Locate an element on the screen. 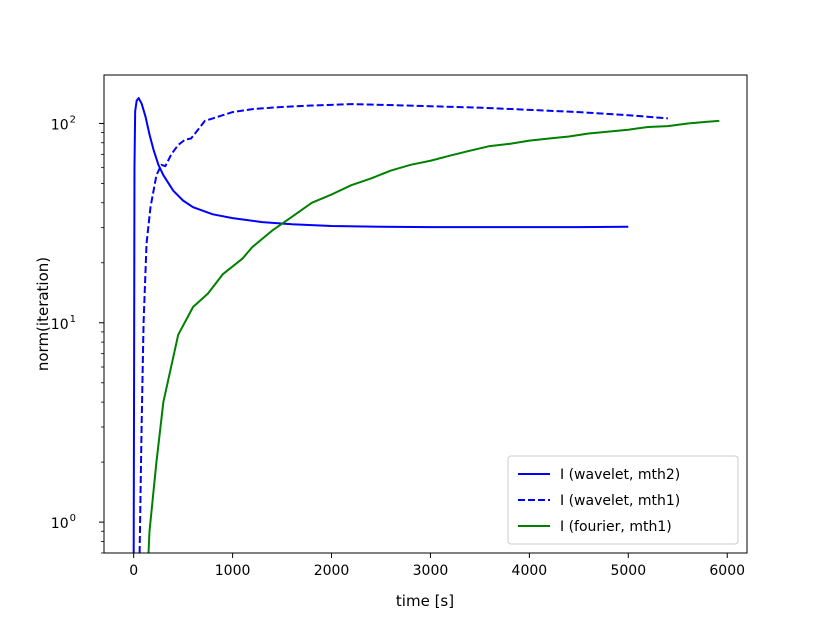 Image resolution: width=830 pixels, height=623 pixels. x-tick-label: 0 is located at coordinates (133, 571).